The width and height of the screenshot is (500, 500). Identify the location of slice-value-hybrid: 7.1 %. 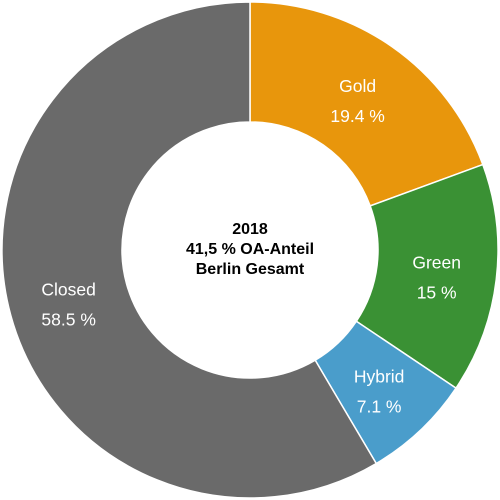
(379, 407).